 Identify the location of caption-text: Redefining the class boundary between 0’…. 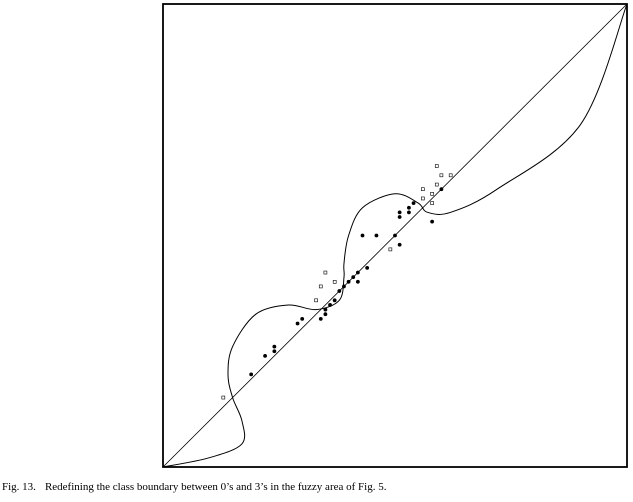
(215, 487).